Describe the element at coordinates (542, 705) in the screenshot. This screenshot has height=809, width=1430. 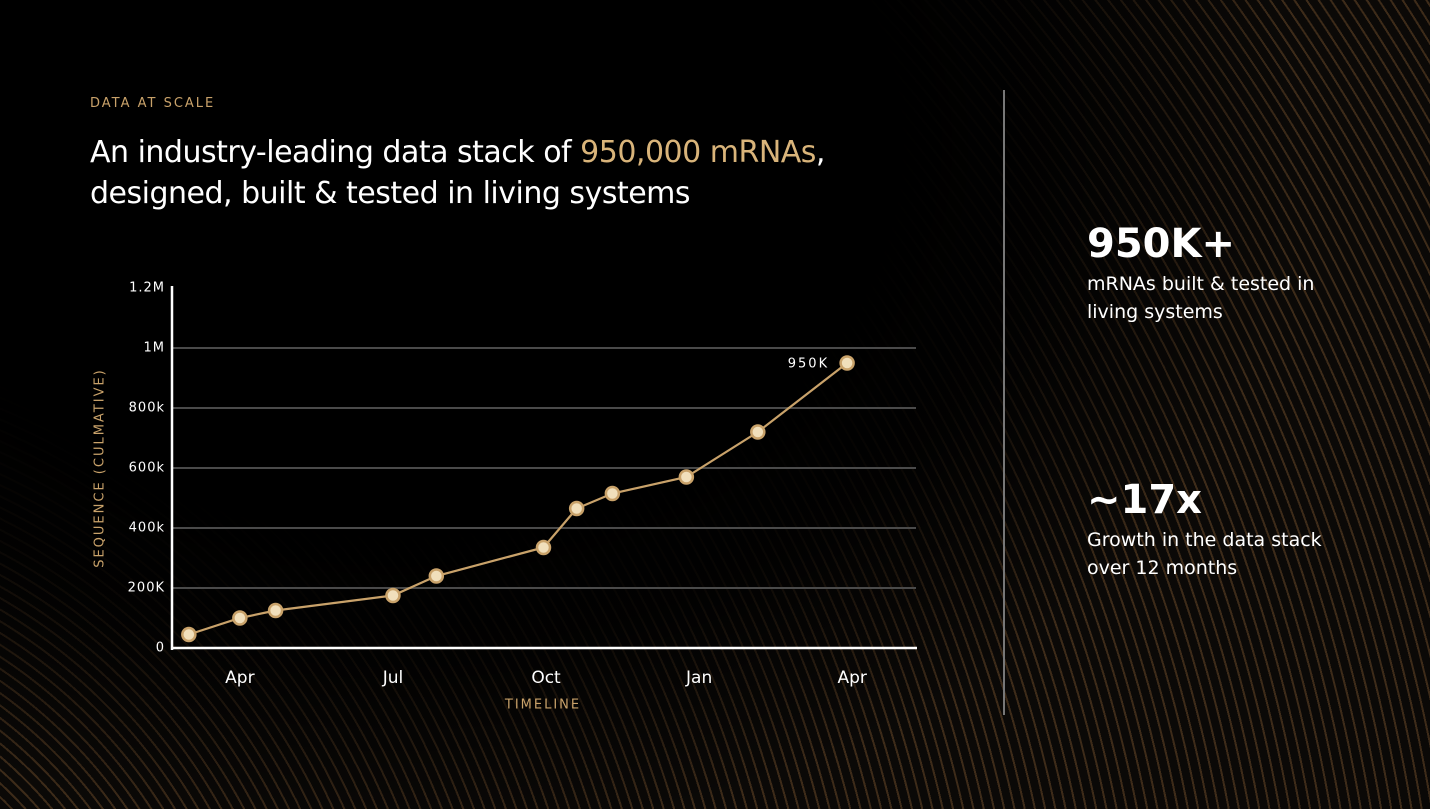
I see `x-axis-label: TIMELINE` at that location.